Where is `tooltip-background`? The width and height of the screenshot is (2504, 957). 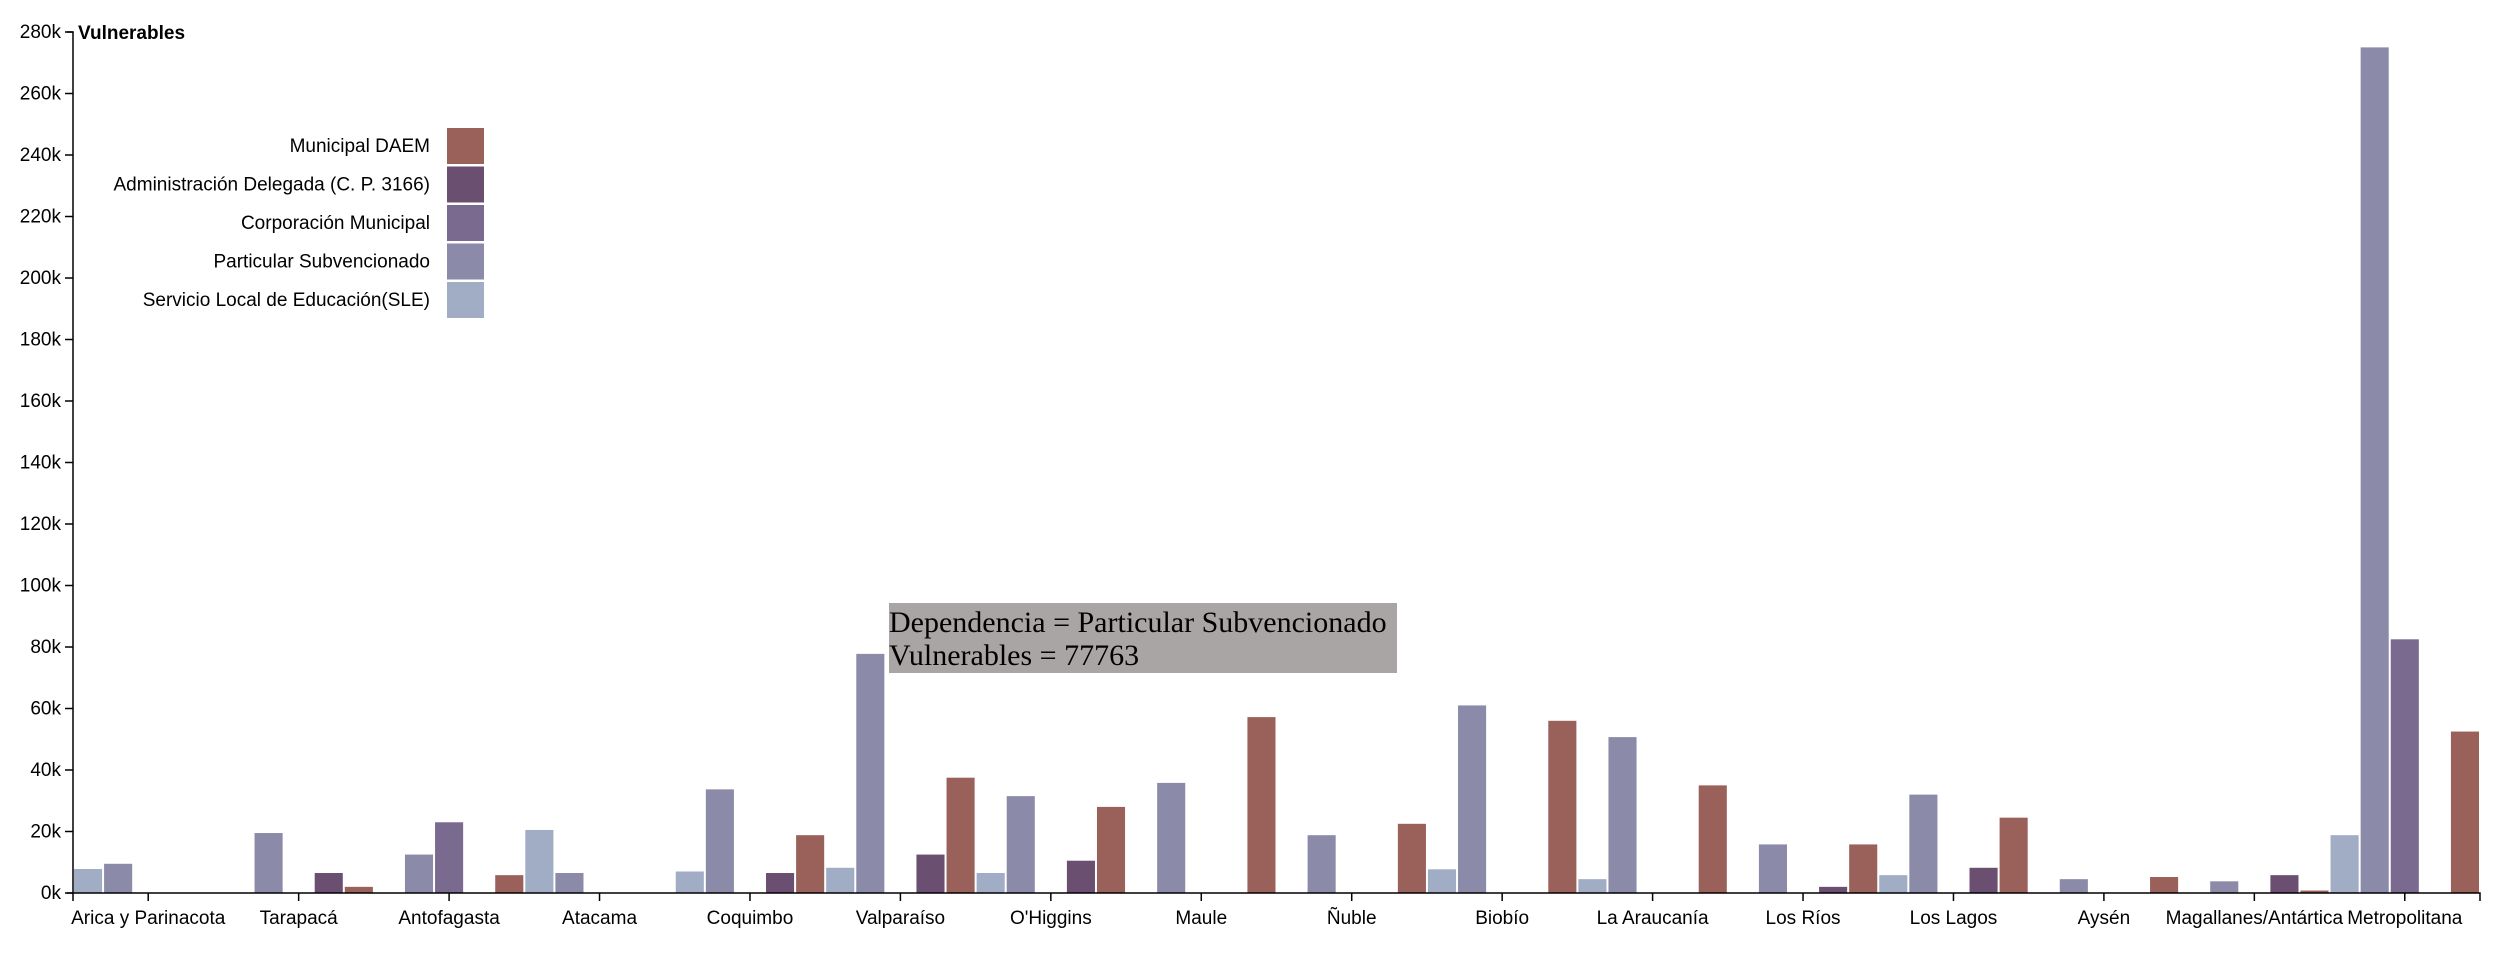
tooltip-background is located at coordinates (1143, 638).